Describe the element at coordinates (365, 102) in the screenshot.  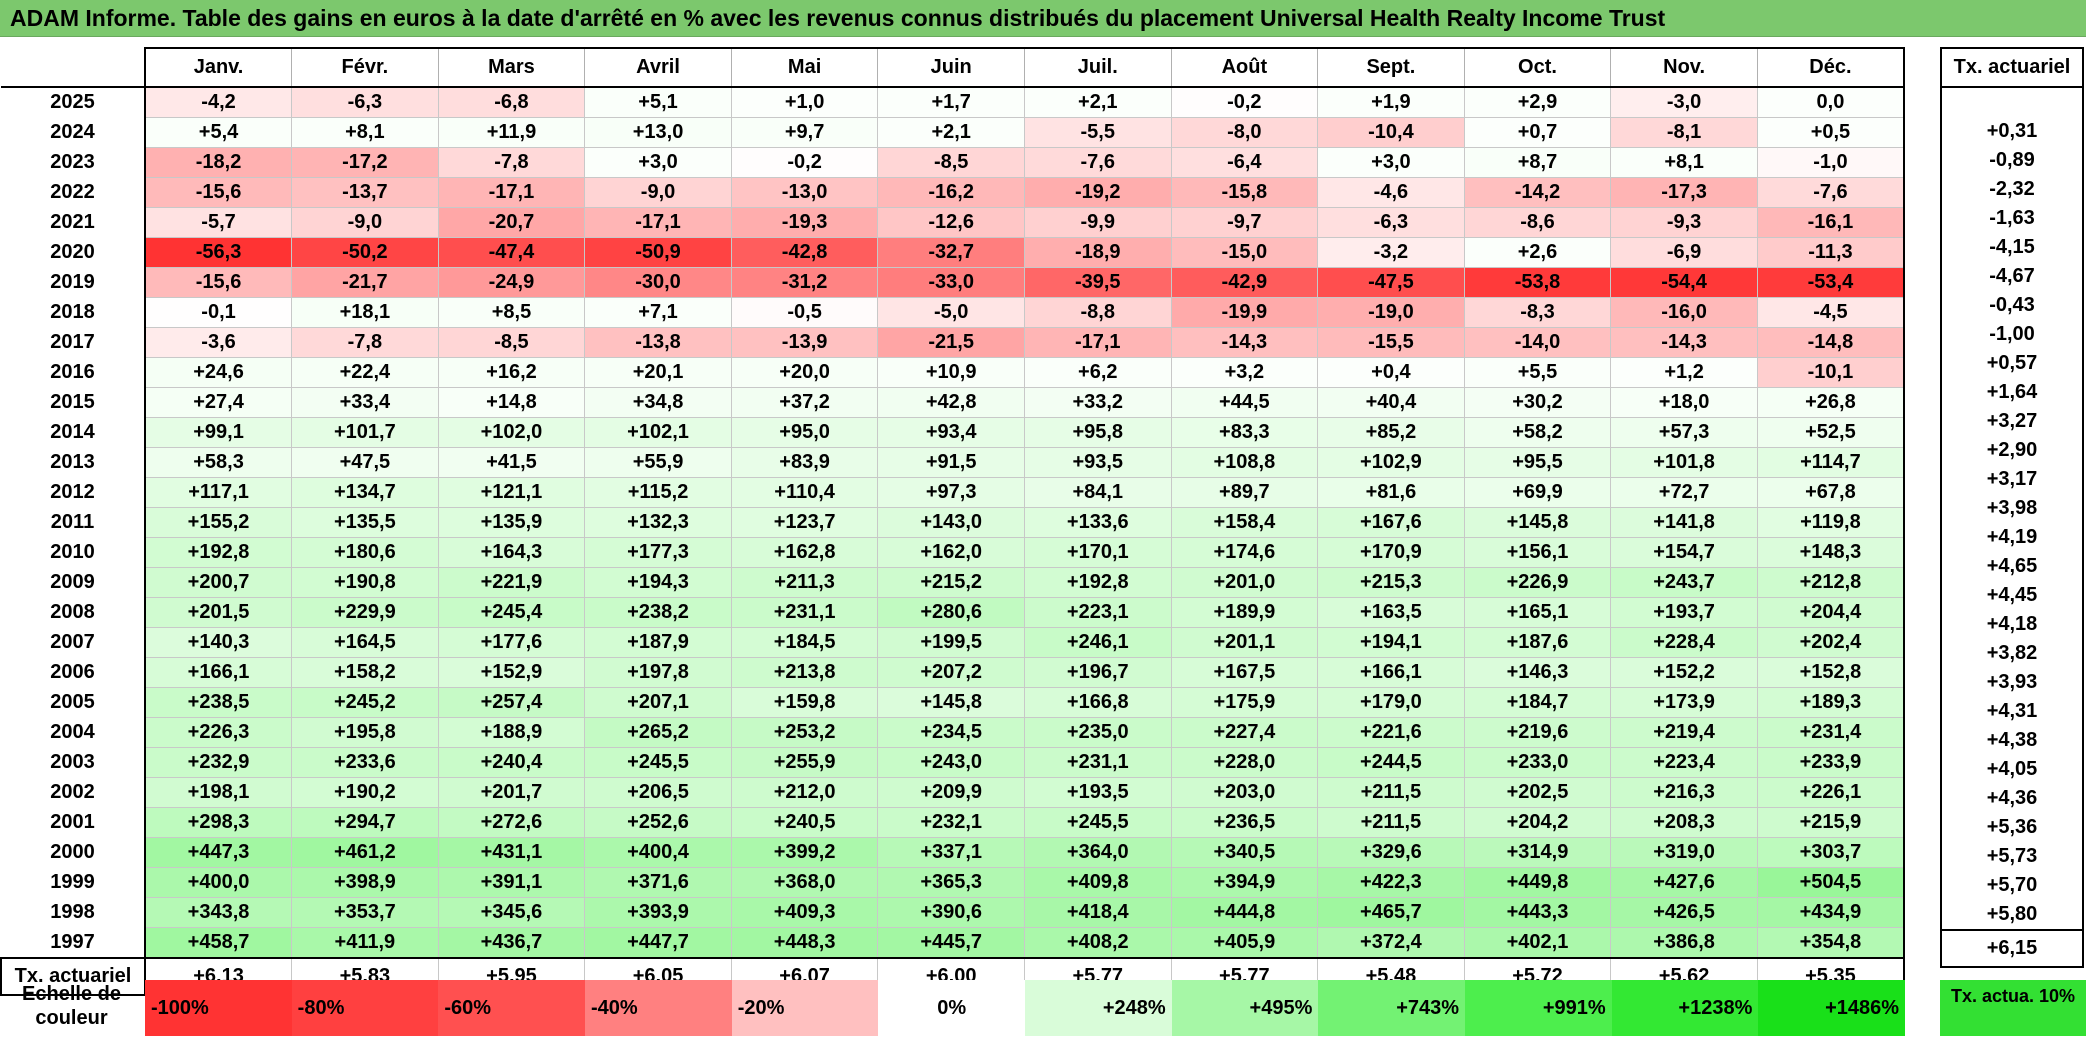
I see `gain-cell: -6,3` at that location.